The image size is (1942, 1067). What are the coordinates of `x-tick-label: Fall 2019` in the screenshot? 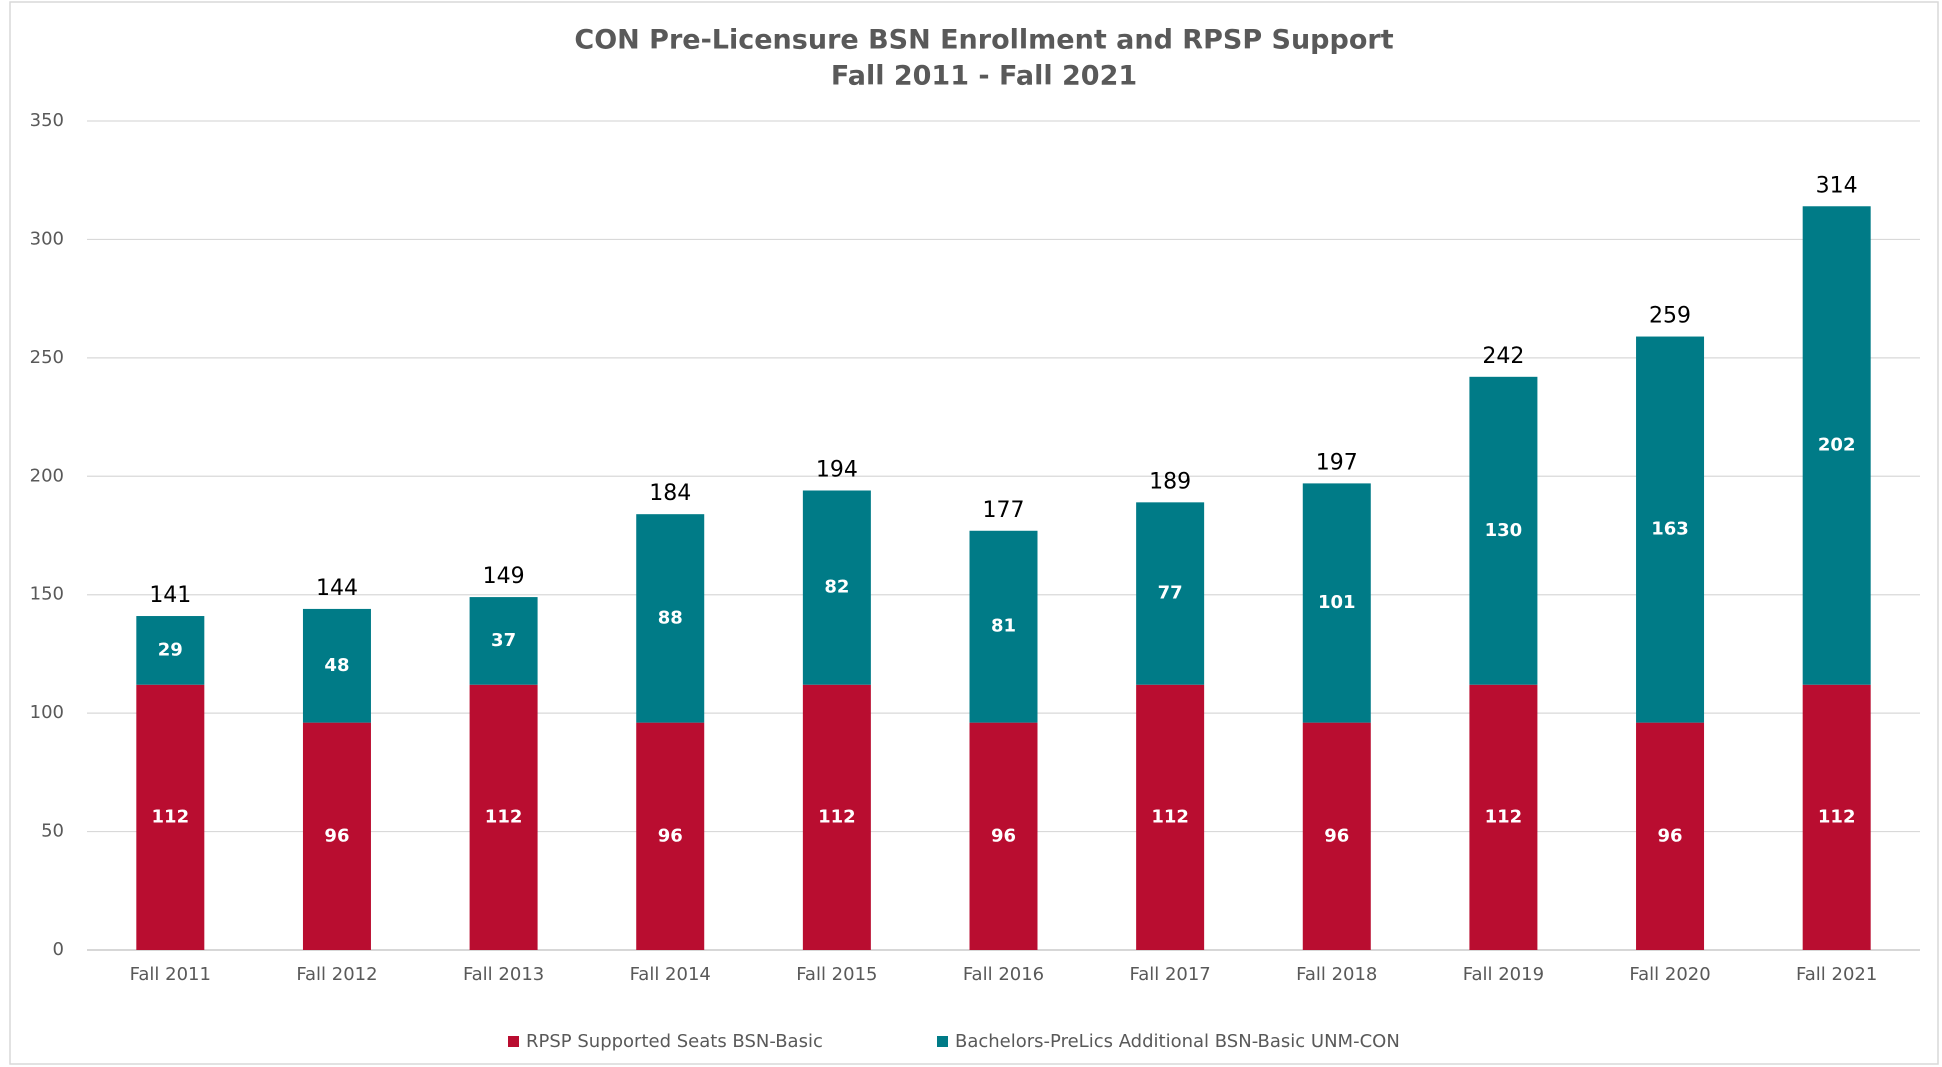 It's located at (1503, 974).